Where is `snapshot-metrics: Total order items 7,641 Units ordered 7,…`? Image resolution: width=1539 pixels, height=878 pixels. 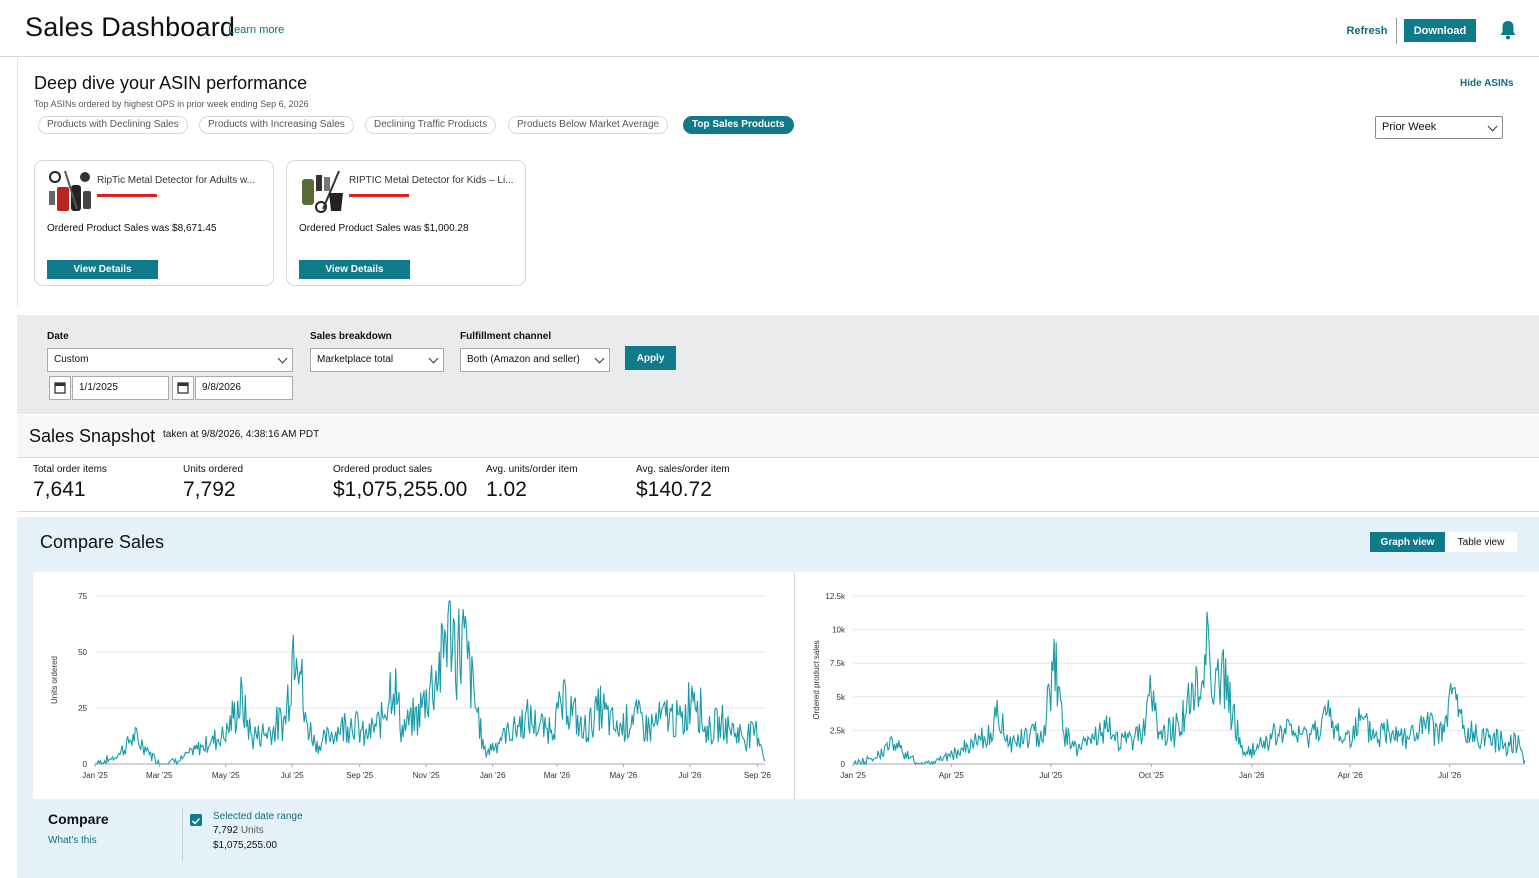 snapshot-metrics: Total order items 7,641 Units ordered 7,… is located at coordinates (778, 485).